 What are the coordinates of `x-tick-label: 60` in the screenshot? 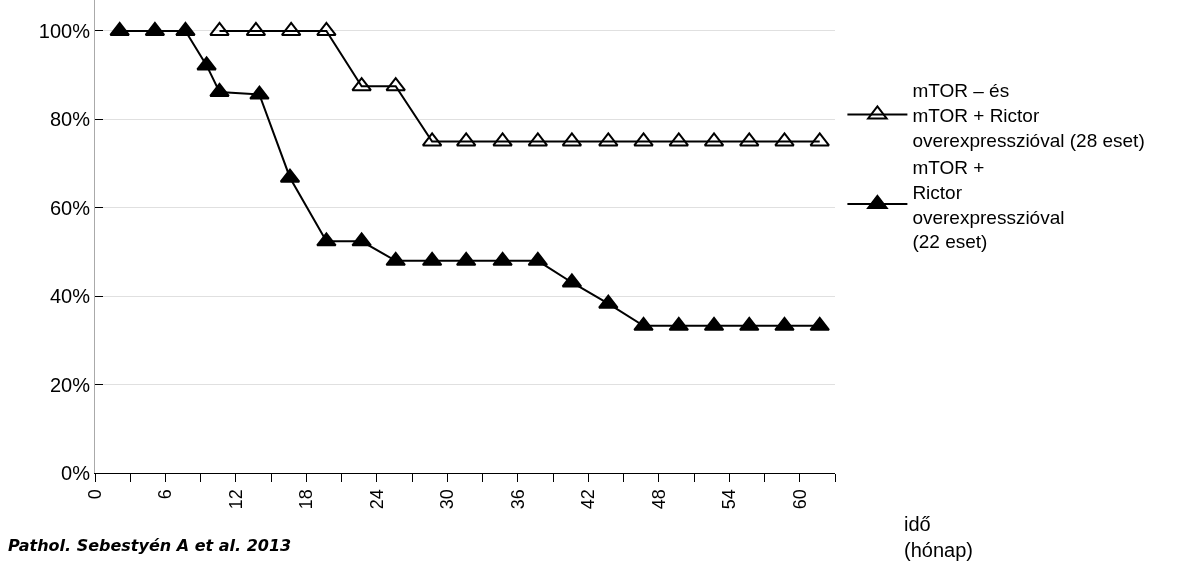 It's located at (799, 499).